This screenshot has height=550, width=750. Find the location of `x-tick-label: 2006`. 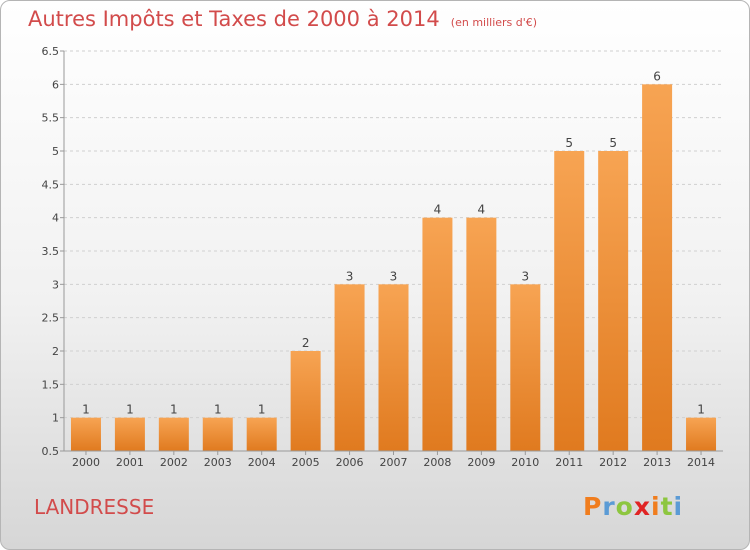

x-tick-label: 2006 is located at coordinates (350, 462).